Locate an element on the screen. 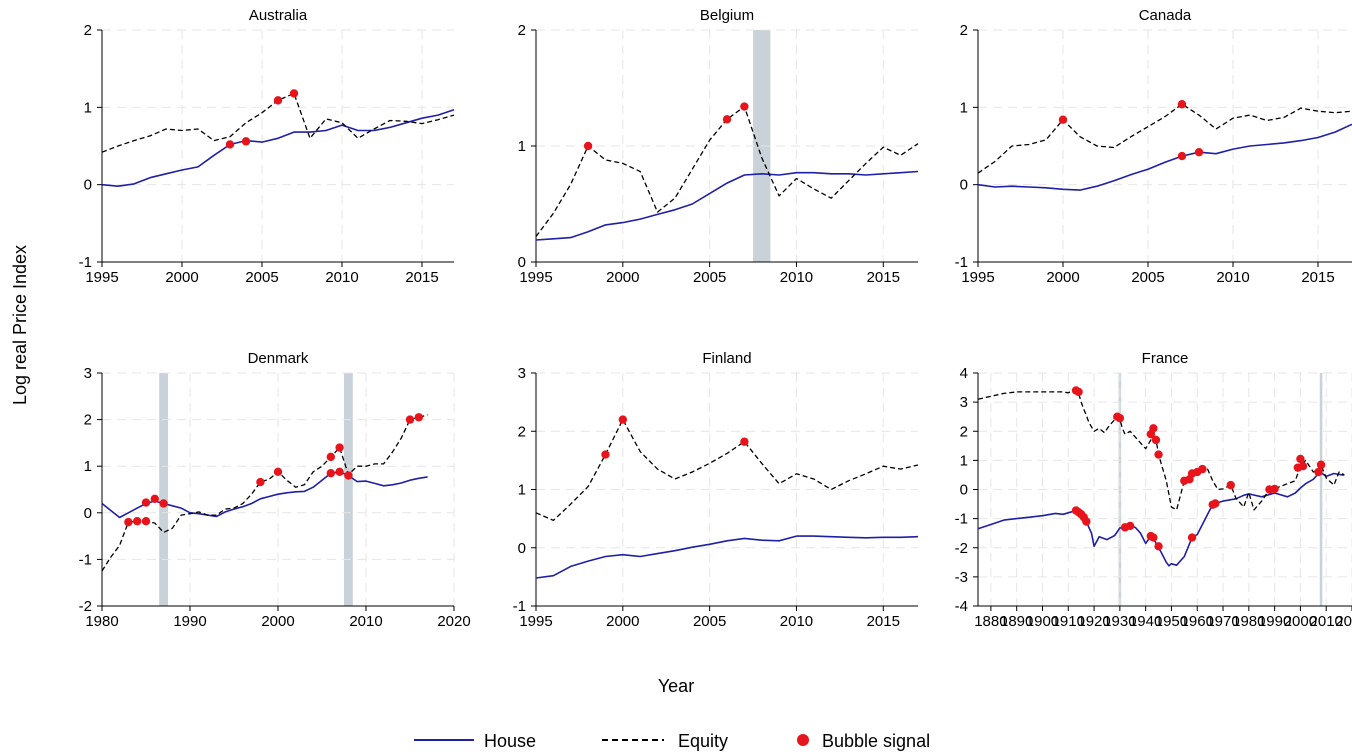  panel-title: Denmark is located at coordinates (278, 358).